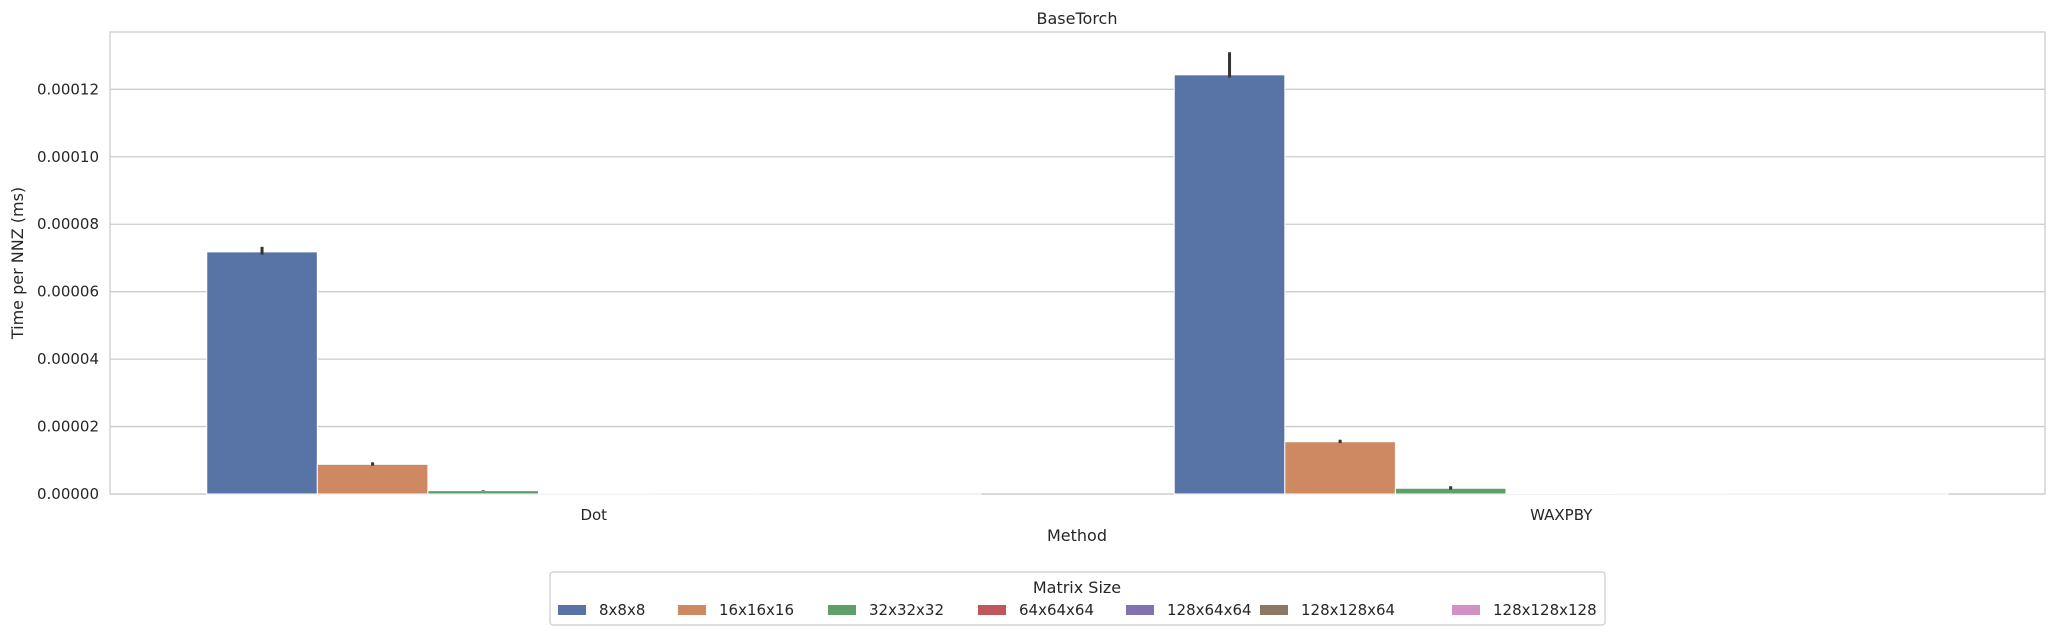 The image size is (2057, 639). I want to click on y-tick-label: 0.00006, so click(68, 292).